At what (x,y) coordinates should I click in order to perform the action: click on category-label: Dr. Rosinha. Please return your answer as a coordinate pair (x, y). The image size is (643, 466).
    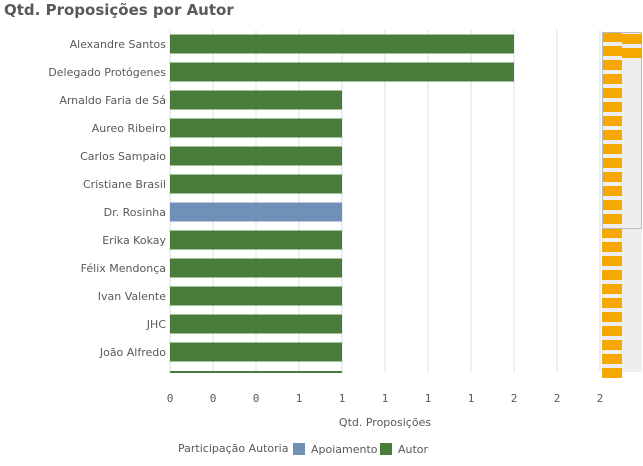
    Looking at the image, I should click on (135, 212).